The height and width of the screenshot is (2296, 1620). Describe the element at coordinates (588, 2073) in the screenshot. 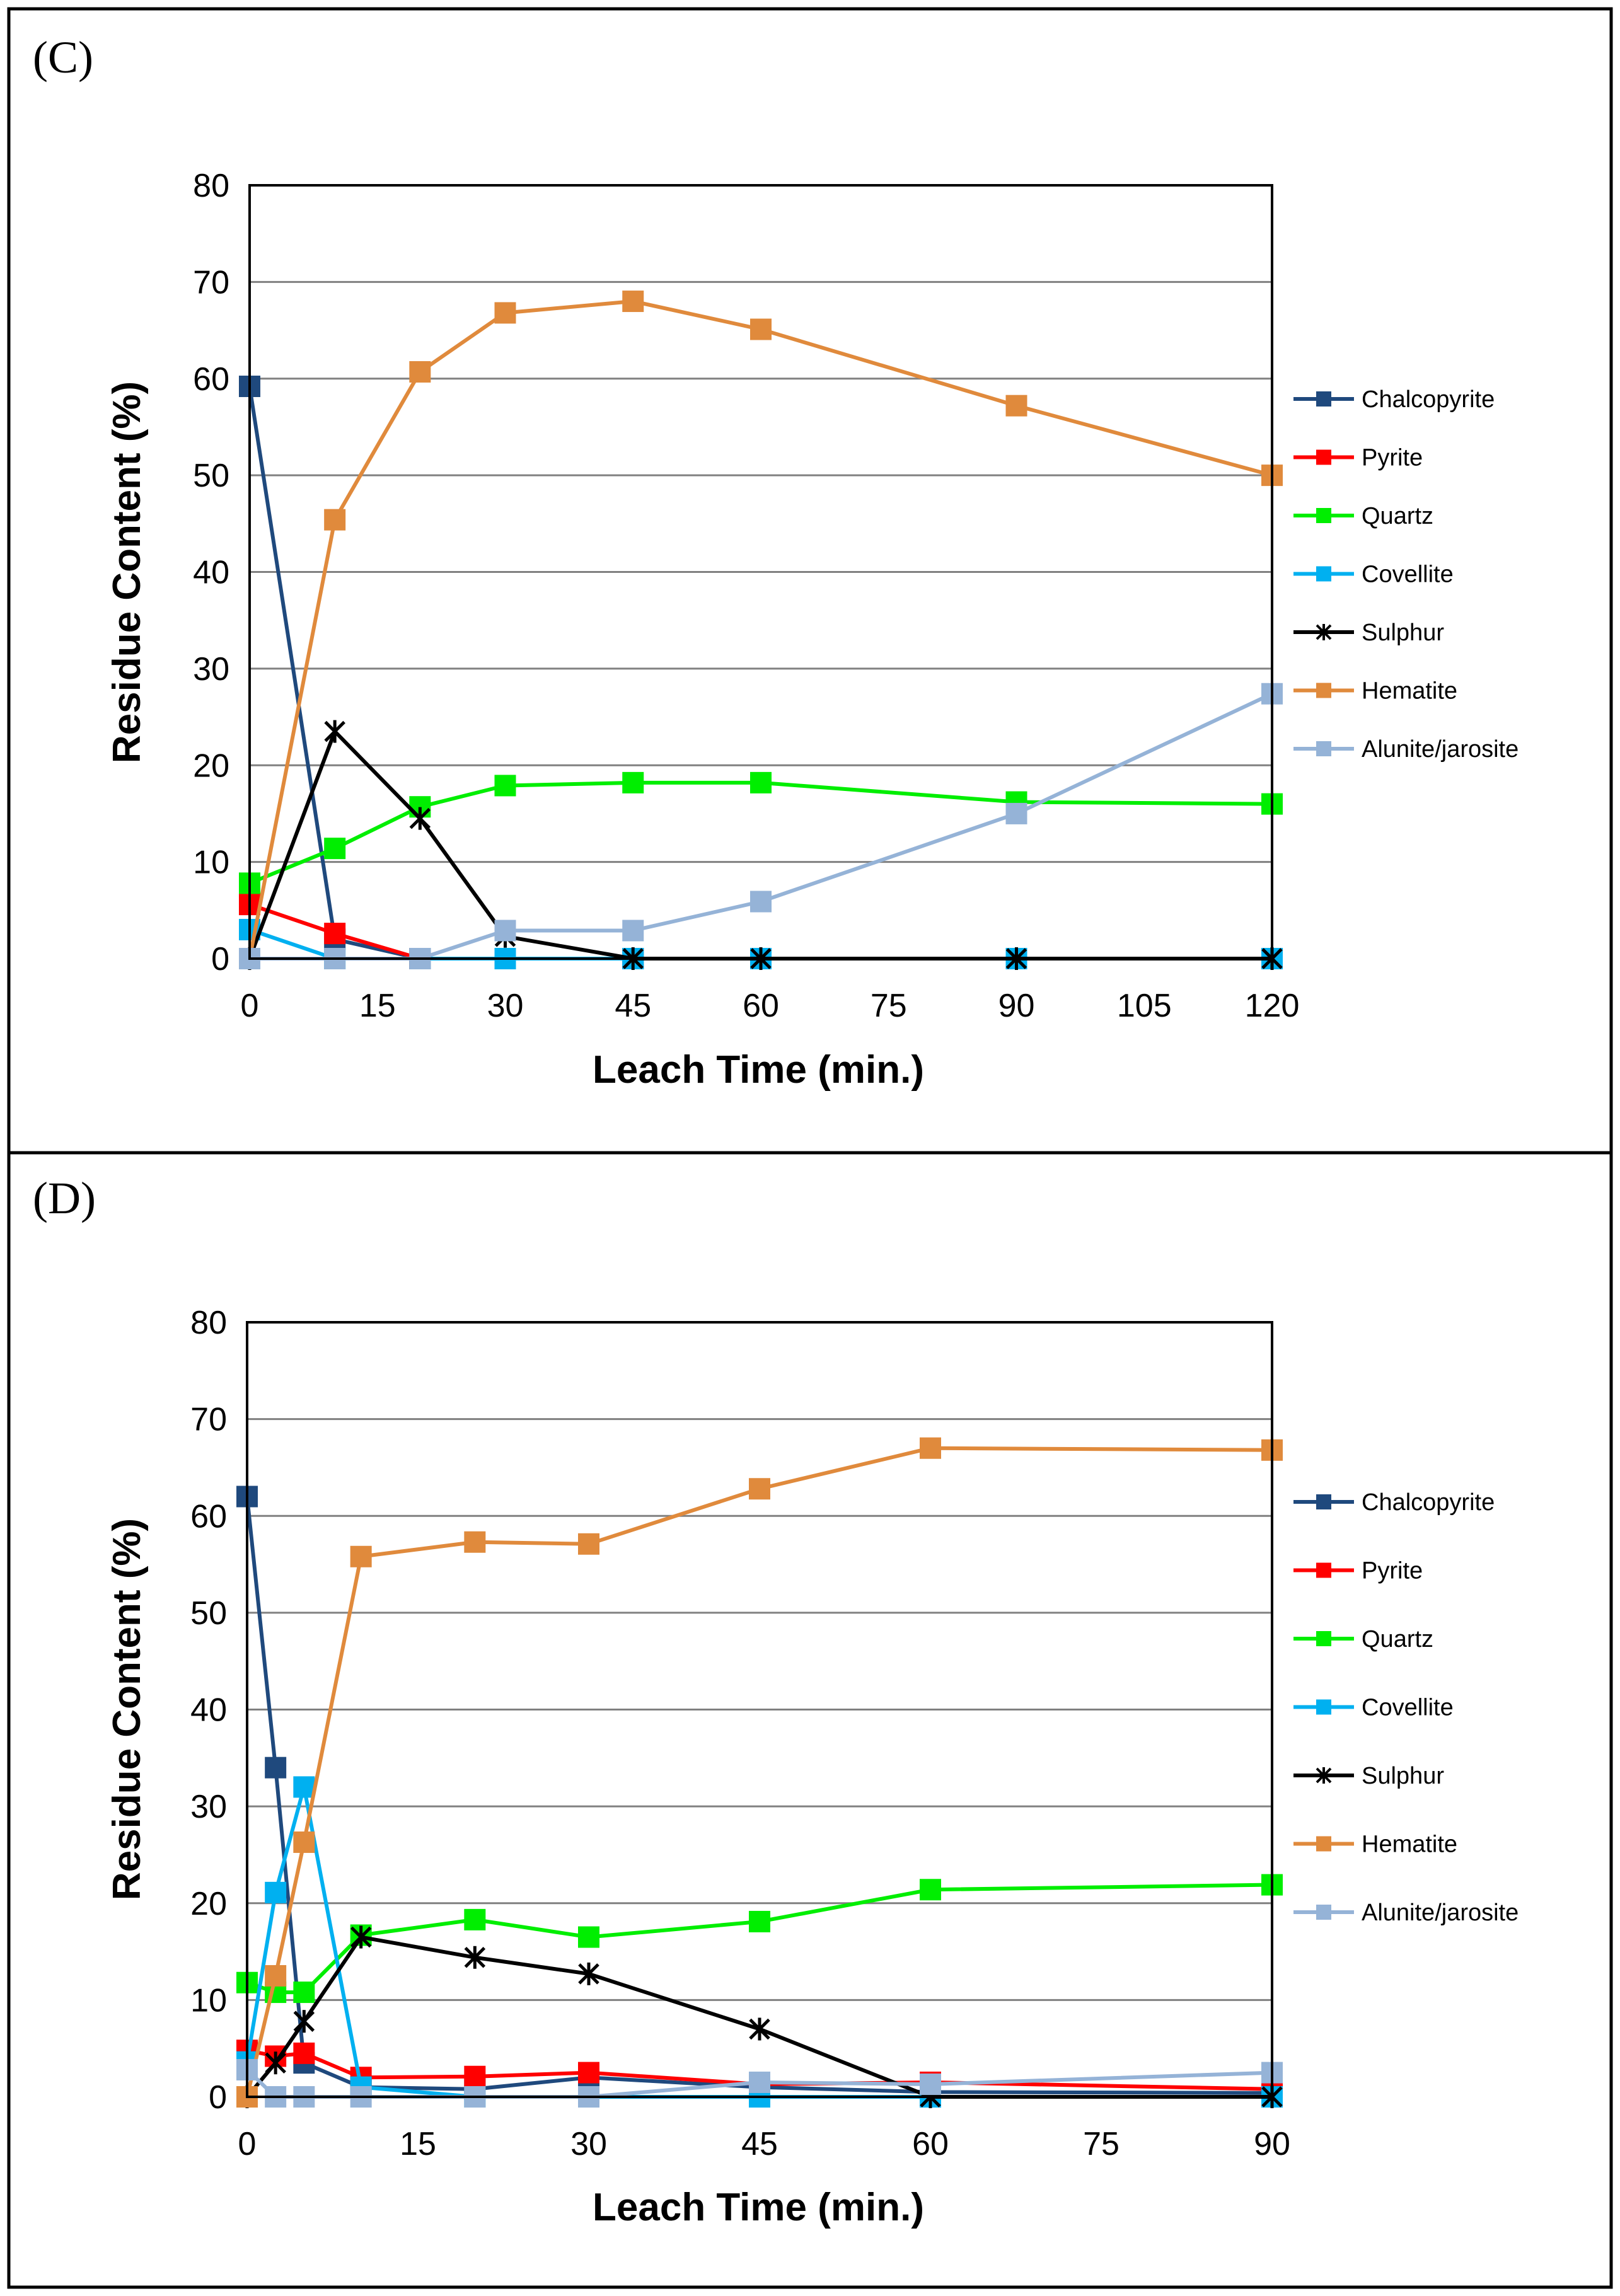

I see `panel-d-series-pyrite-point` at that location.